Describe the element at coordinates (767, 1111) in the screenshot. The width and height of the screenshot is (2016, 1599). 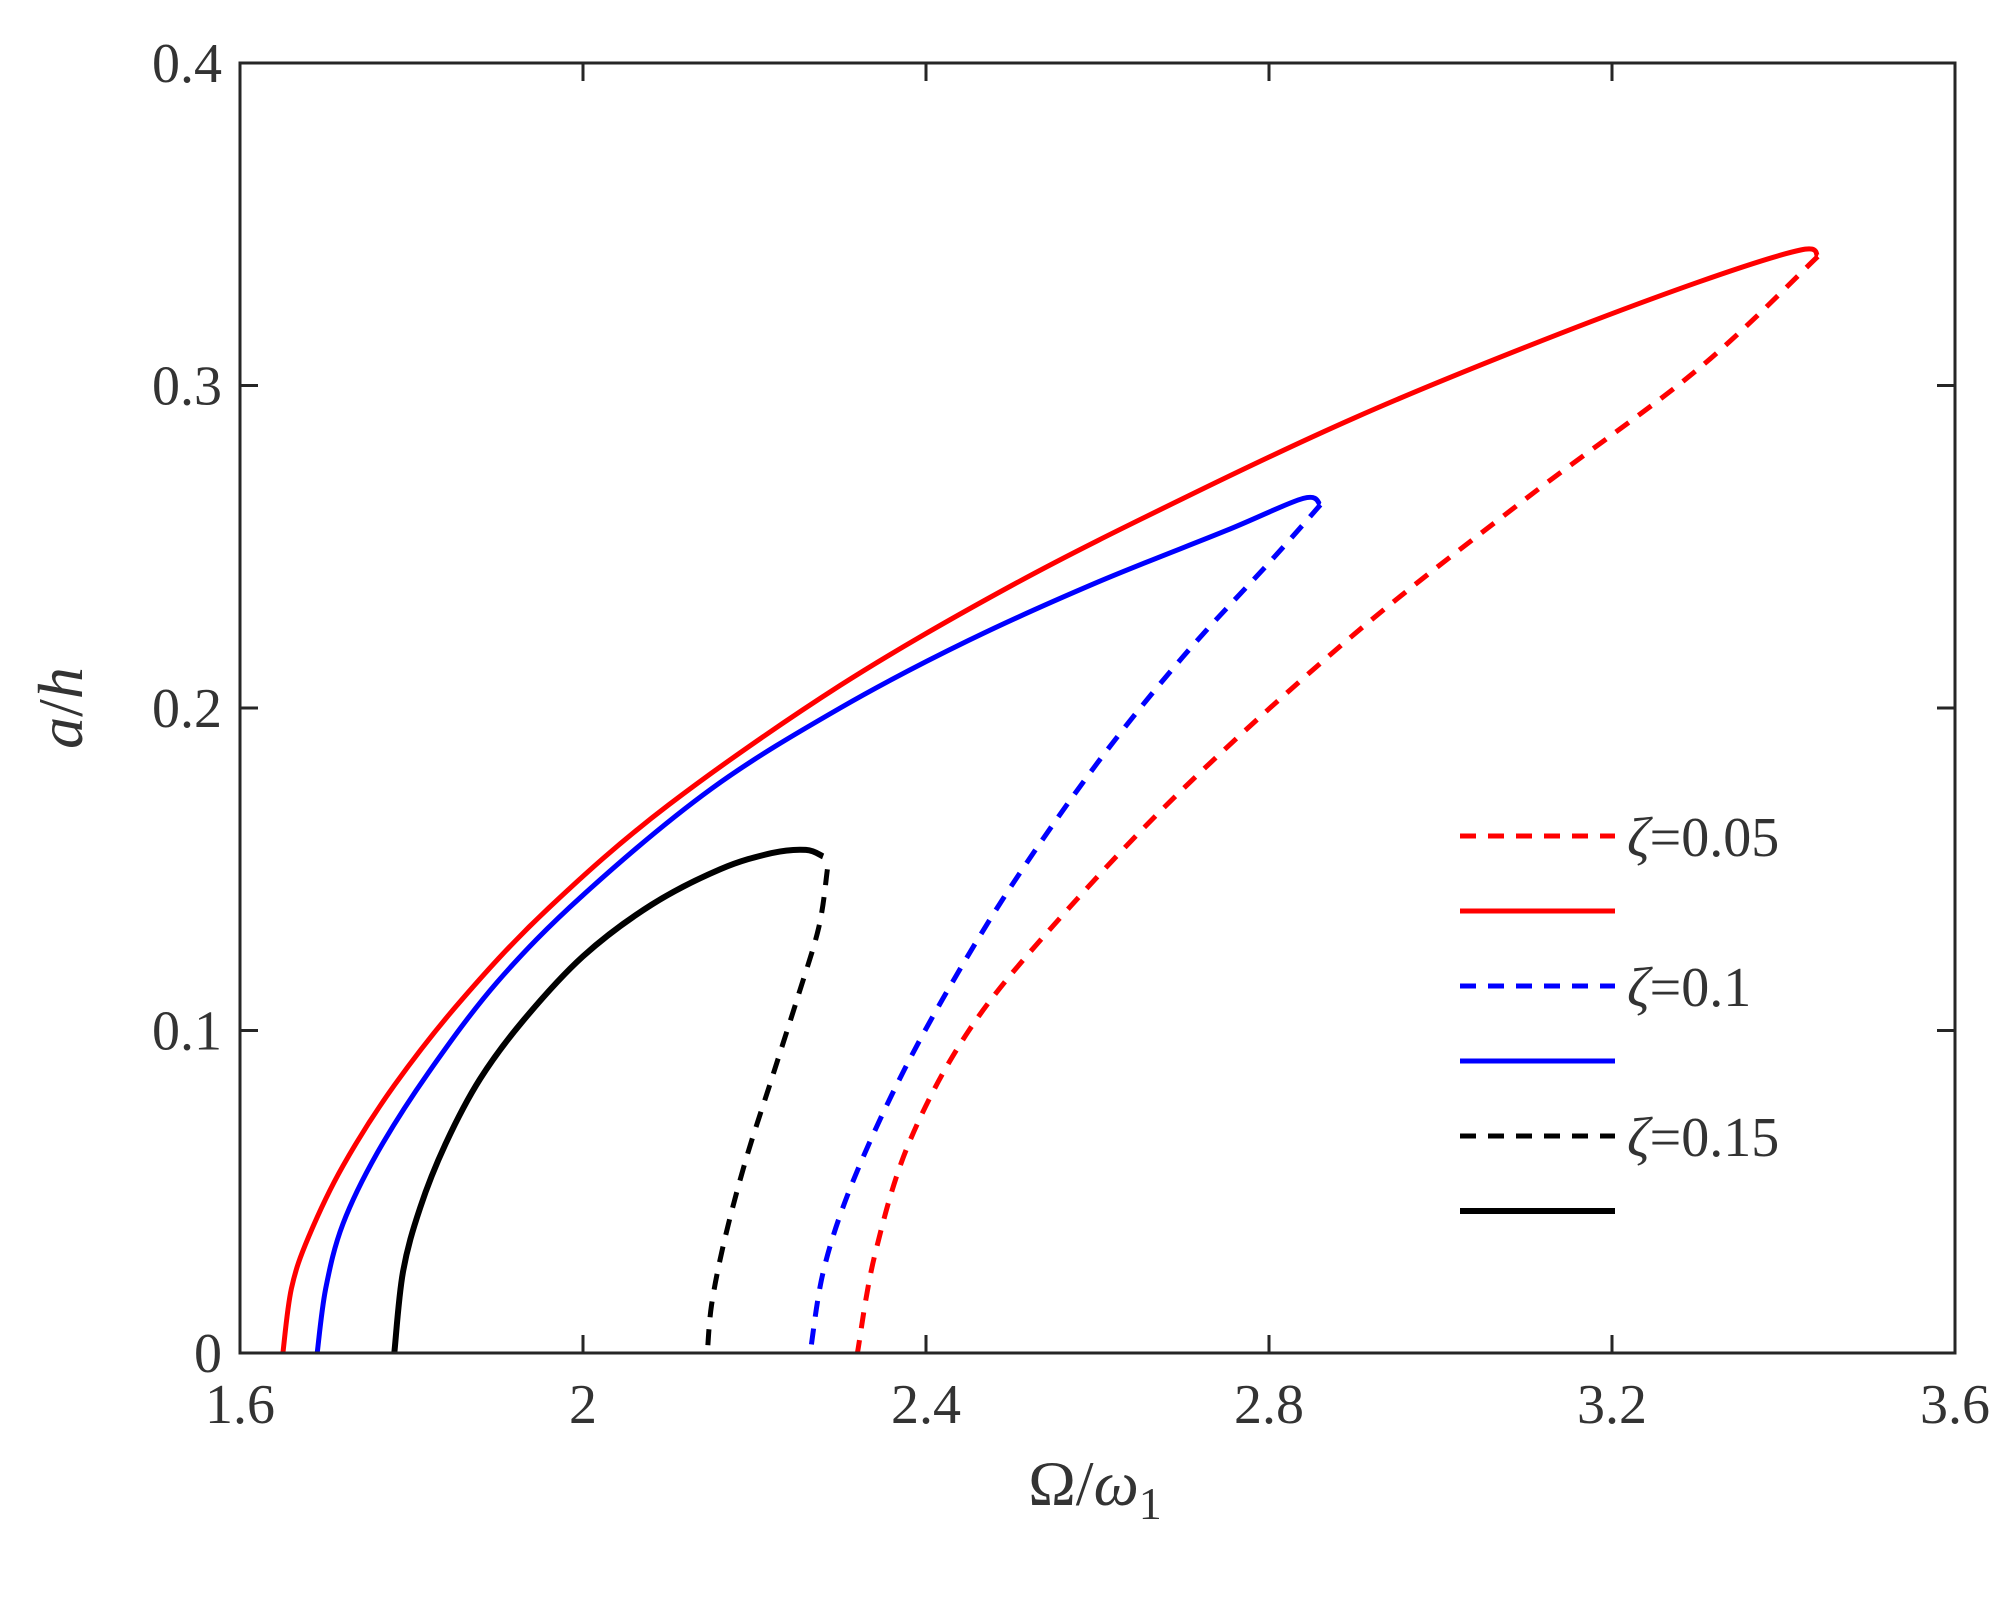
I see `series-zeta-0.15-unstable` at that location.